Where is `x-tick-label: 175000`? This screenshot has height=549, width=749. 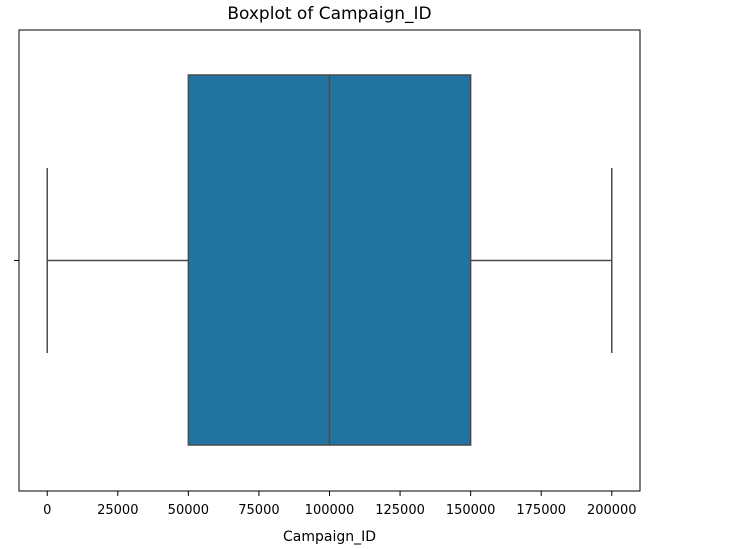
x-tick-label: 175000 is located at coordinates (541, 510).